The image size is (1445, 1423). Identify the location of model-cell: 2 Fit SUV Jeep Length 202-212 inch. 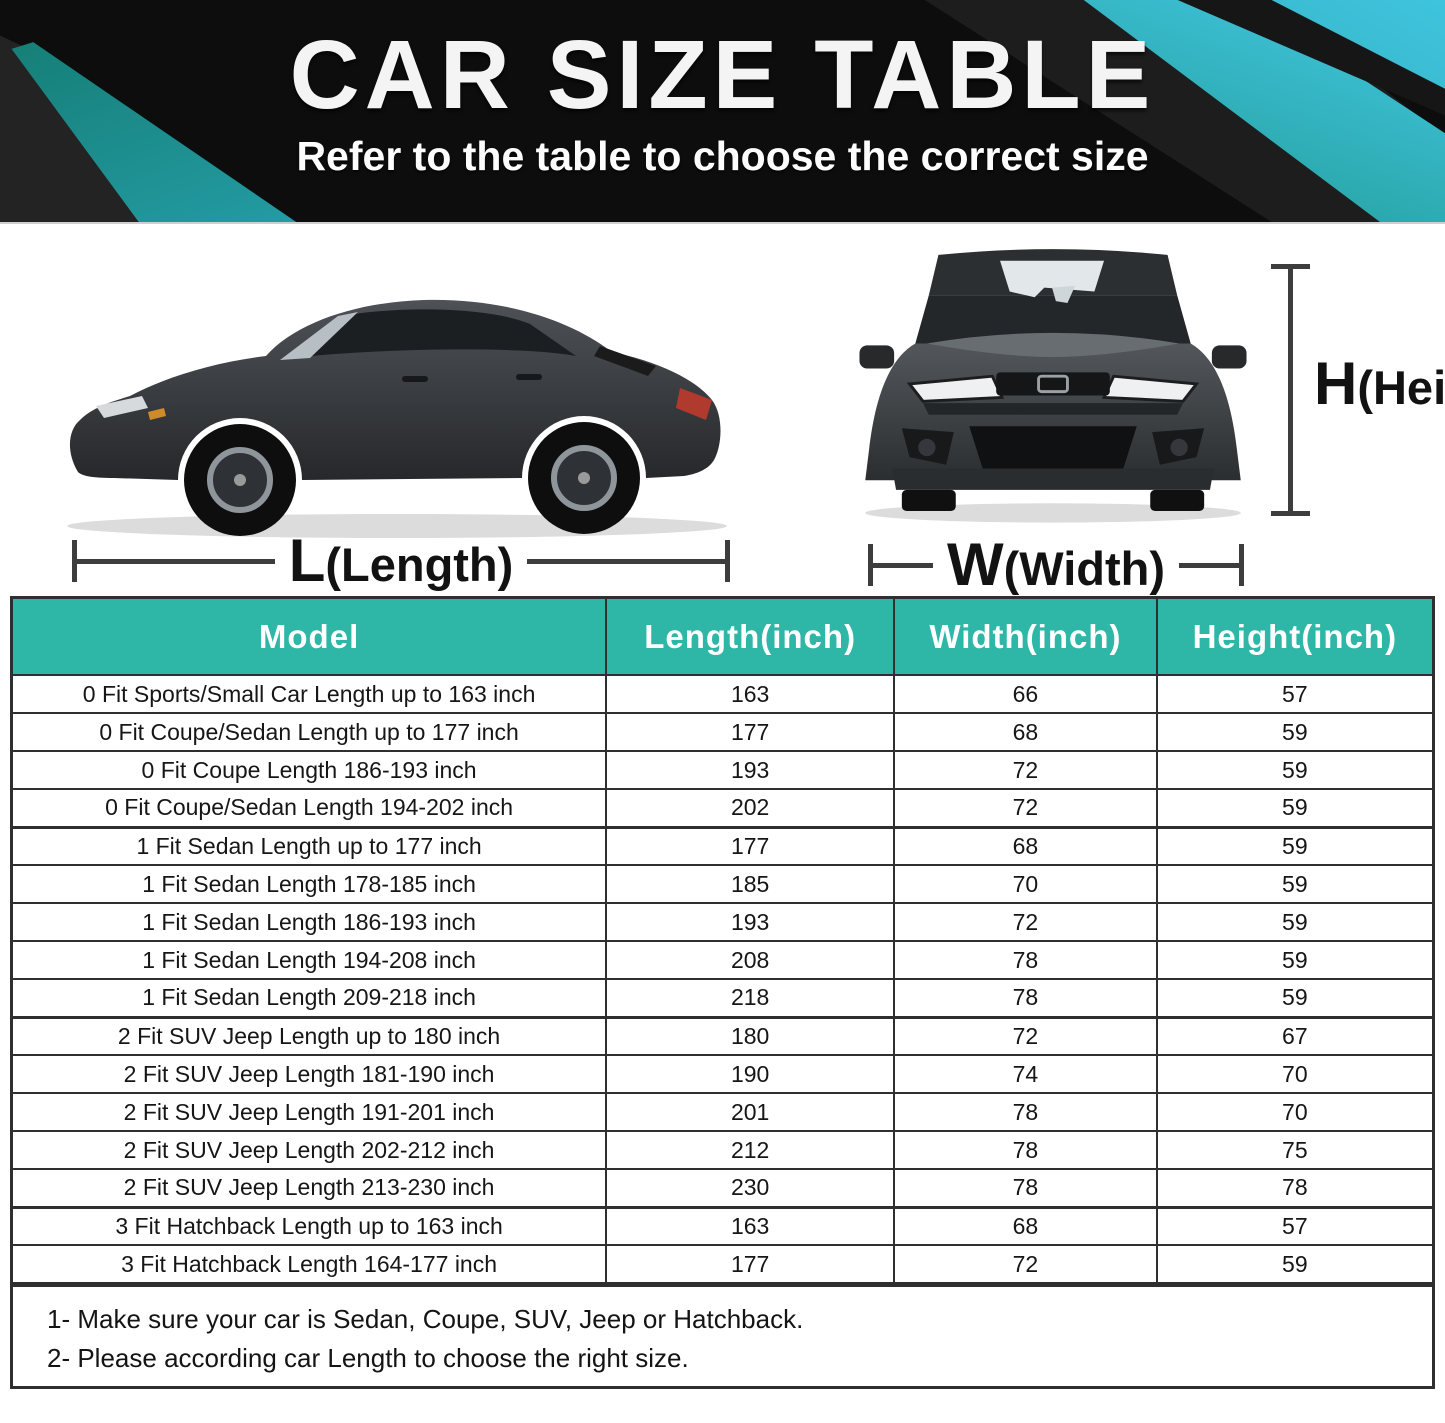
(310, 1150).